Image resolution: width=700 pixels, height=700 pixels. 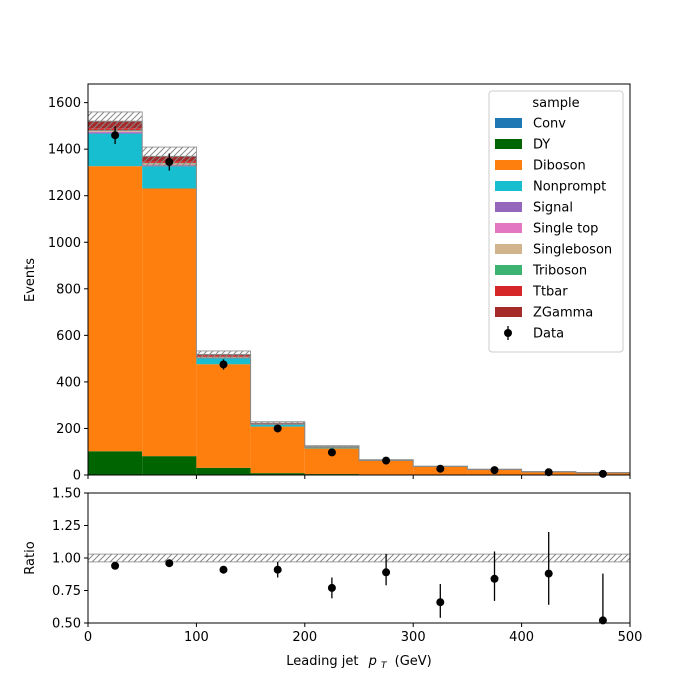 What do you see at coordinates (413, 637) in the screenshot?
I see `x-tick-label: 300` at bounding box center [413, 637].